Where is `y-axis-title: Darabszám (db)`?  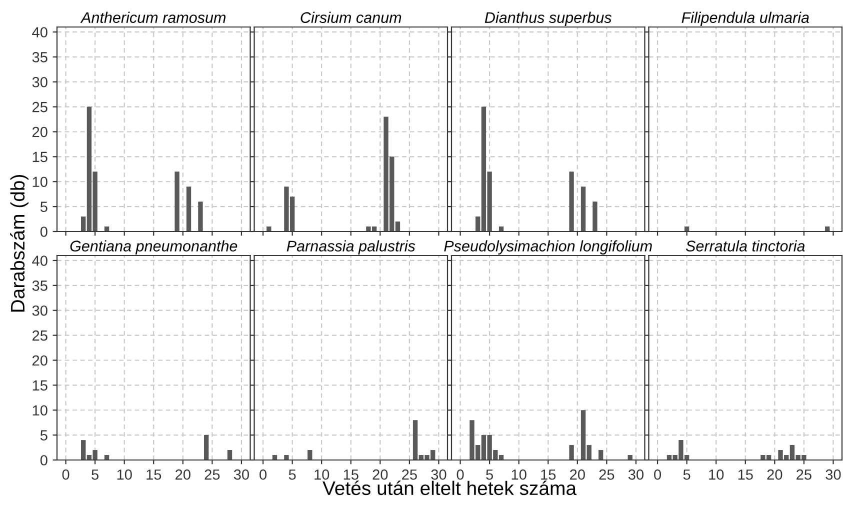 y-axis-title: Darabszám (db) is located at coordinates (19, 243).